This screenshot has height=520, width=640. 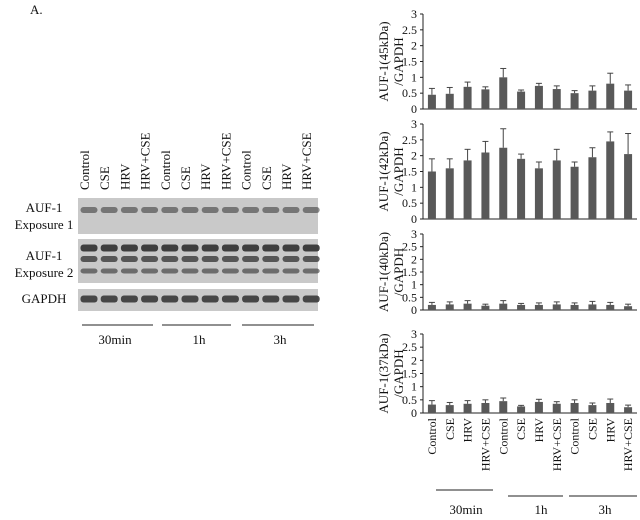 What do you see at coordinates (414, 77) in the screenshot?
I see `y-tick-label: 1` at bounding box center [414, 77].